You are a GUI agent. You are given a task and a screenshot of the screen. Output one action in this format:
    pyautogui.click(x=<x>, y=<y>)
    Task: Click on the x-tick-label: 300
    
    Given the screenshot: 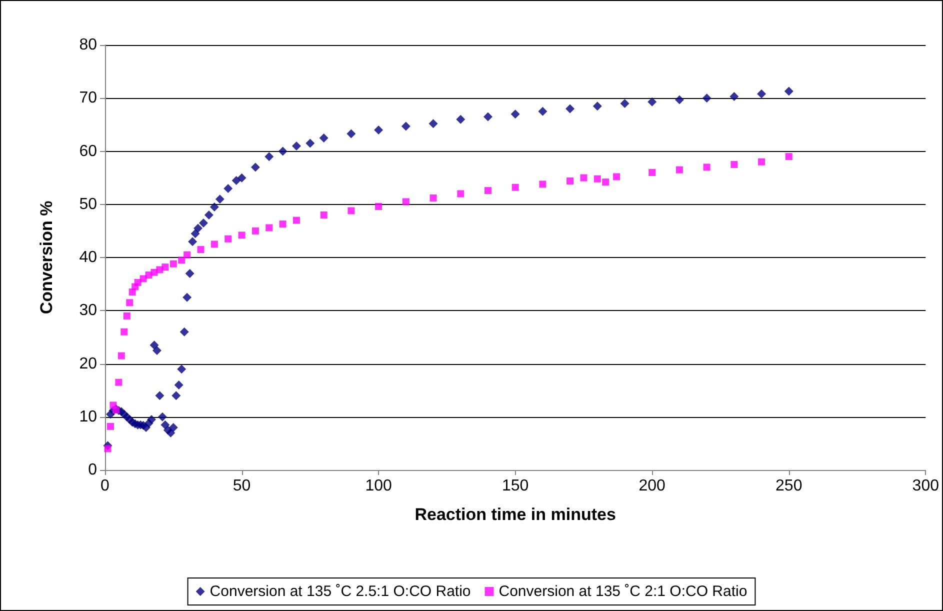 What is the action you would take?
    pyautogui.click(x=926, y=486)
    